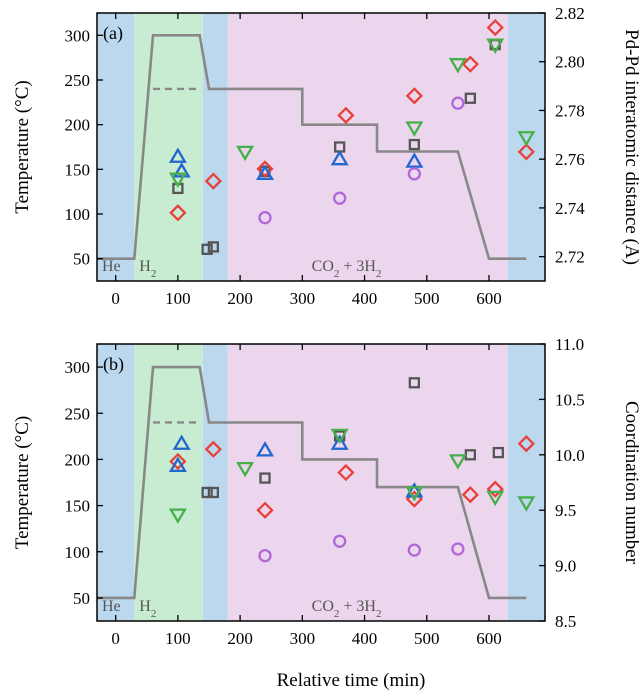  Describe the element at coordinates (569, 344) in the screenshot. I see `y-right-tick-label: 11.0` at that location.